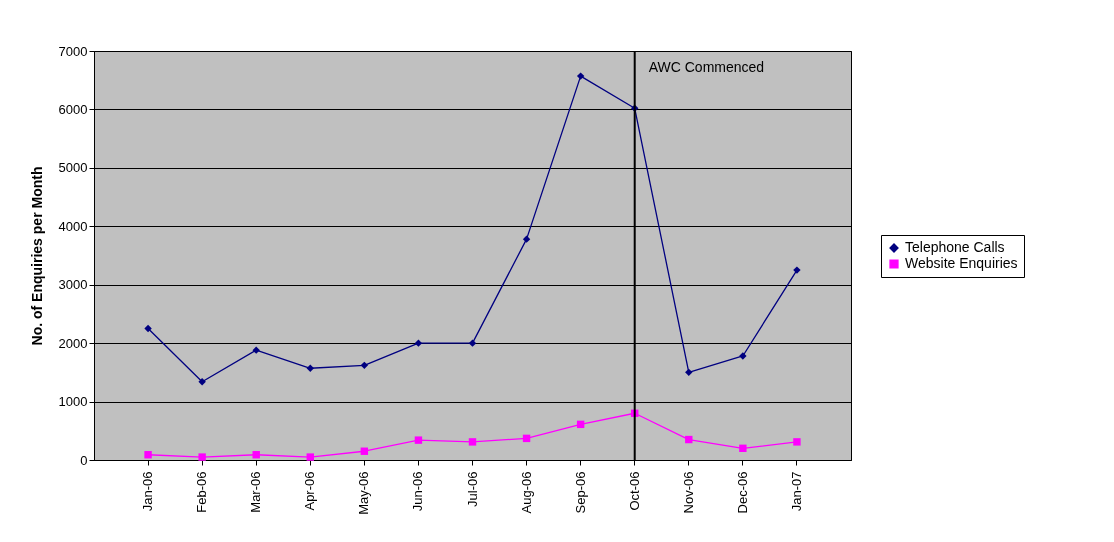 The image size is (1114, 542). Describe the element at coordinates (73, 402) in the screenshot. I see `y-tick-label: 1000` at that location.